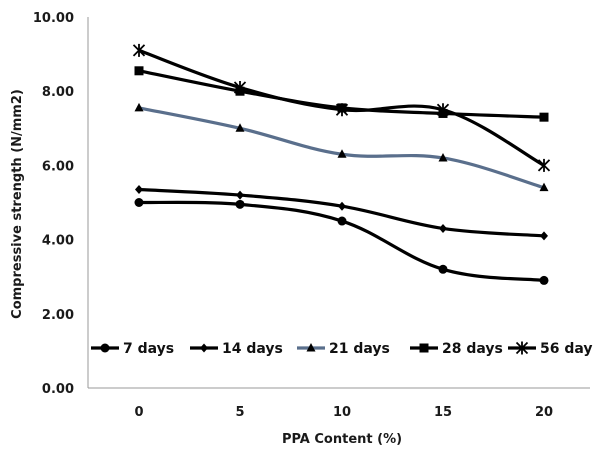 This screenshot has height=455, width=593. What do you see at coordinates (359, 349) in the screenshot?
I see `legend-label: 21 days` at bounding box center [359, 349].